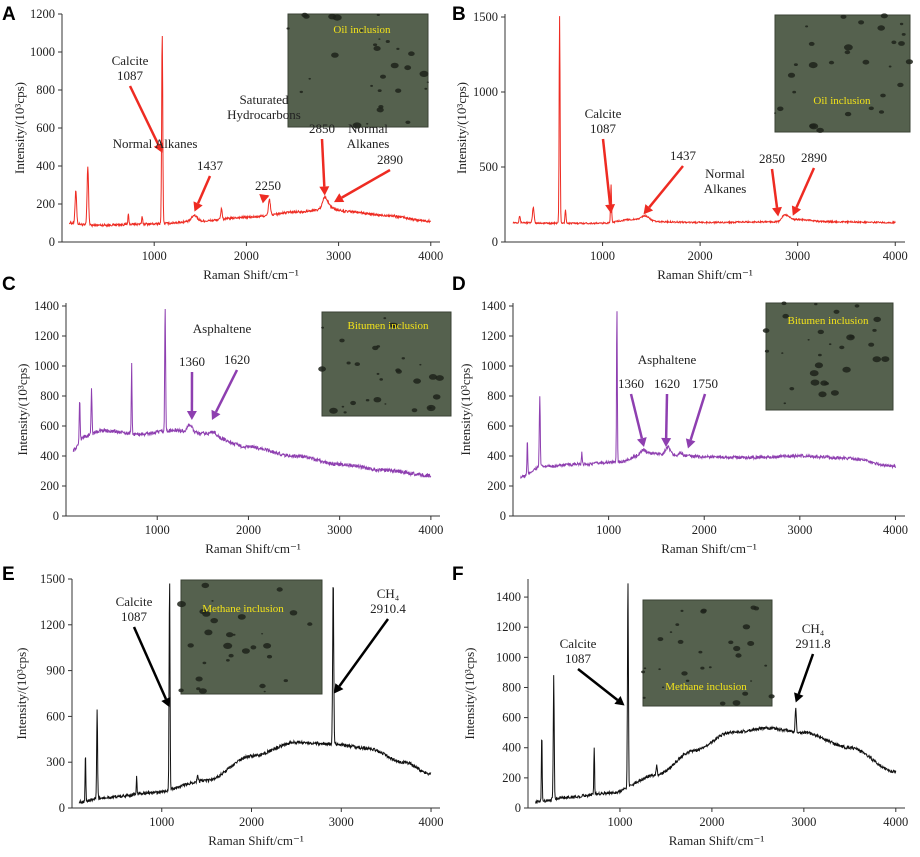  Describe the element at coordinates (155, 143) in the screenshot. I see `annotation-text: Normal Alkanes` at that location.